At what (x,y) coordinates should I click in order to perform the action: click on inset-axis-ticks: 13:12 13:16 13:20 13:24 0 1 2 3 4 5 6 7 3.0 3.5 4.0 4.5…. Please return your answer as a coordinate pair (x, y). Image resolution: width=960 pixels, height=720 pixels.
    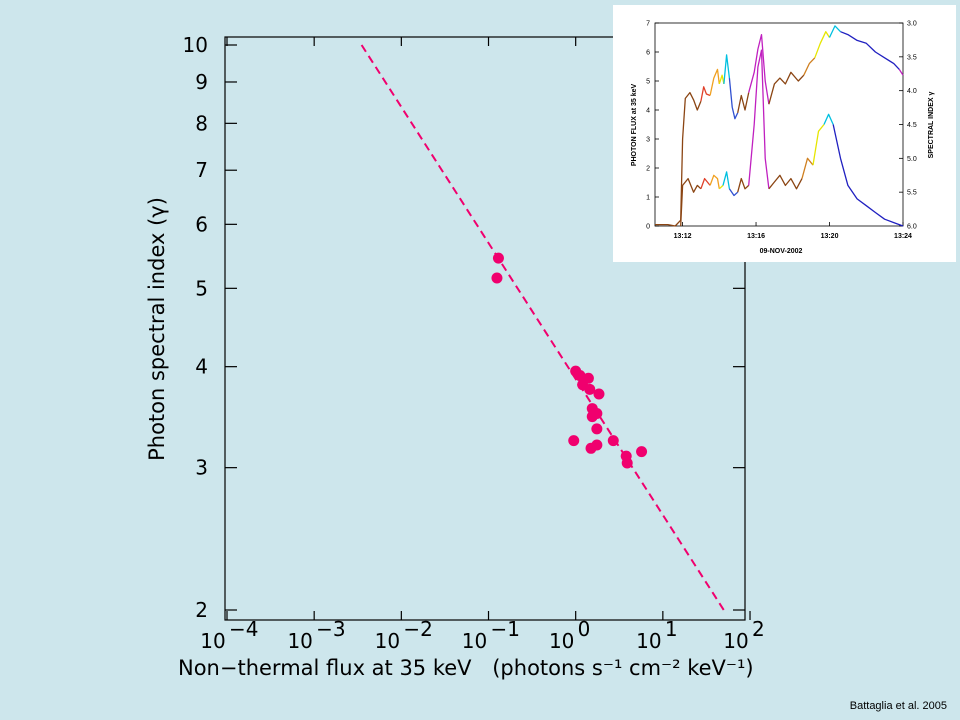
    Looking at the image, I should click on (781, 131).